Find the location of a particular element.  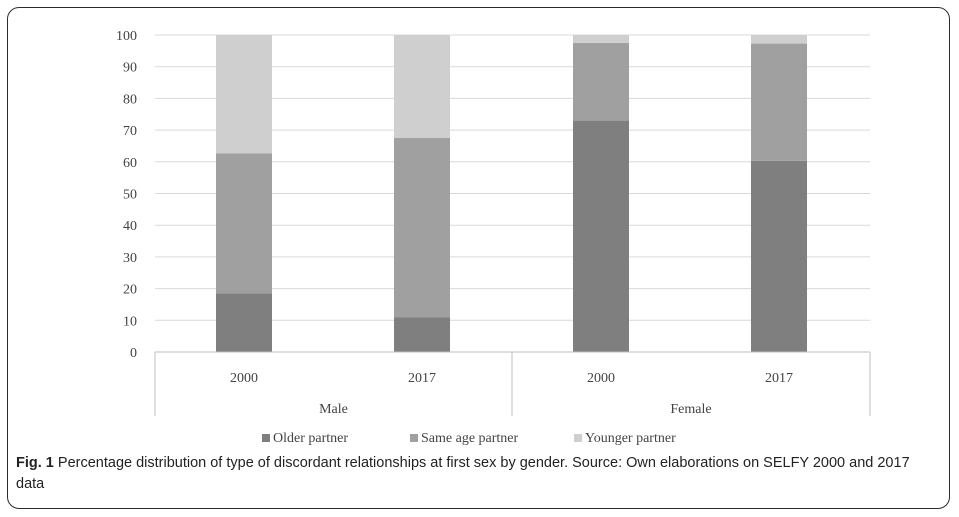

y-tick-label: 90 is located at coordinates (130, 68).